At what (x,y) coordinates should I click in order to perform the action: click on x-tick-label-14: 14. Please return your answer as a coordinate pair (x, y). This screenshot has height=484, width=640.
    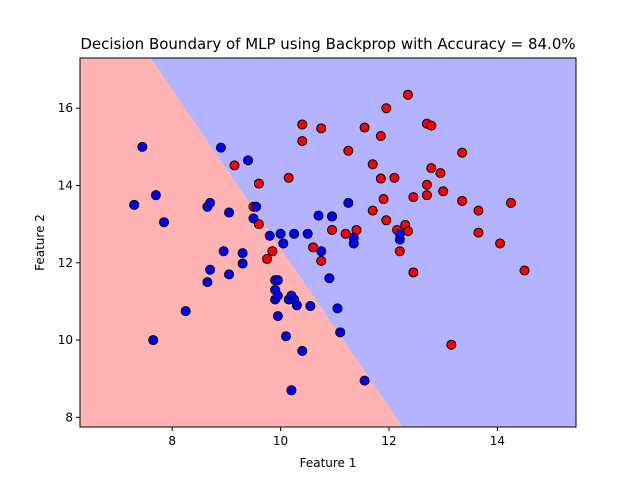
    Looking at the image, I should click on (497, 441).